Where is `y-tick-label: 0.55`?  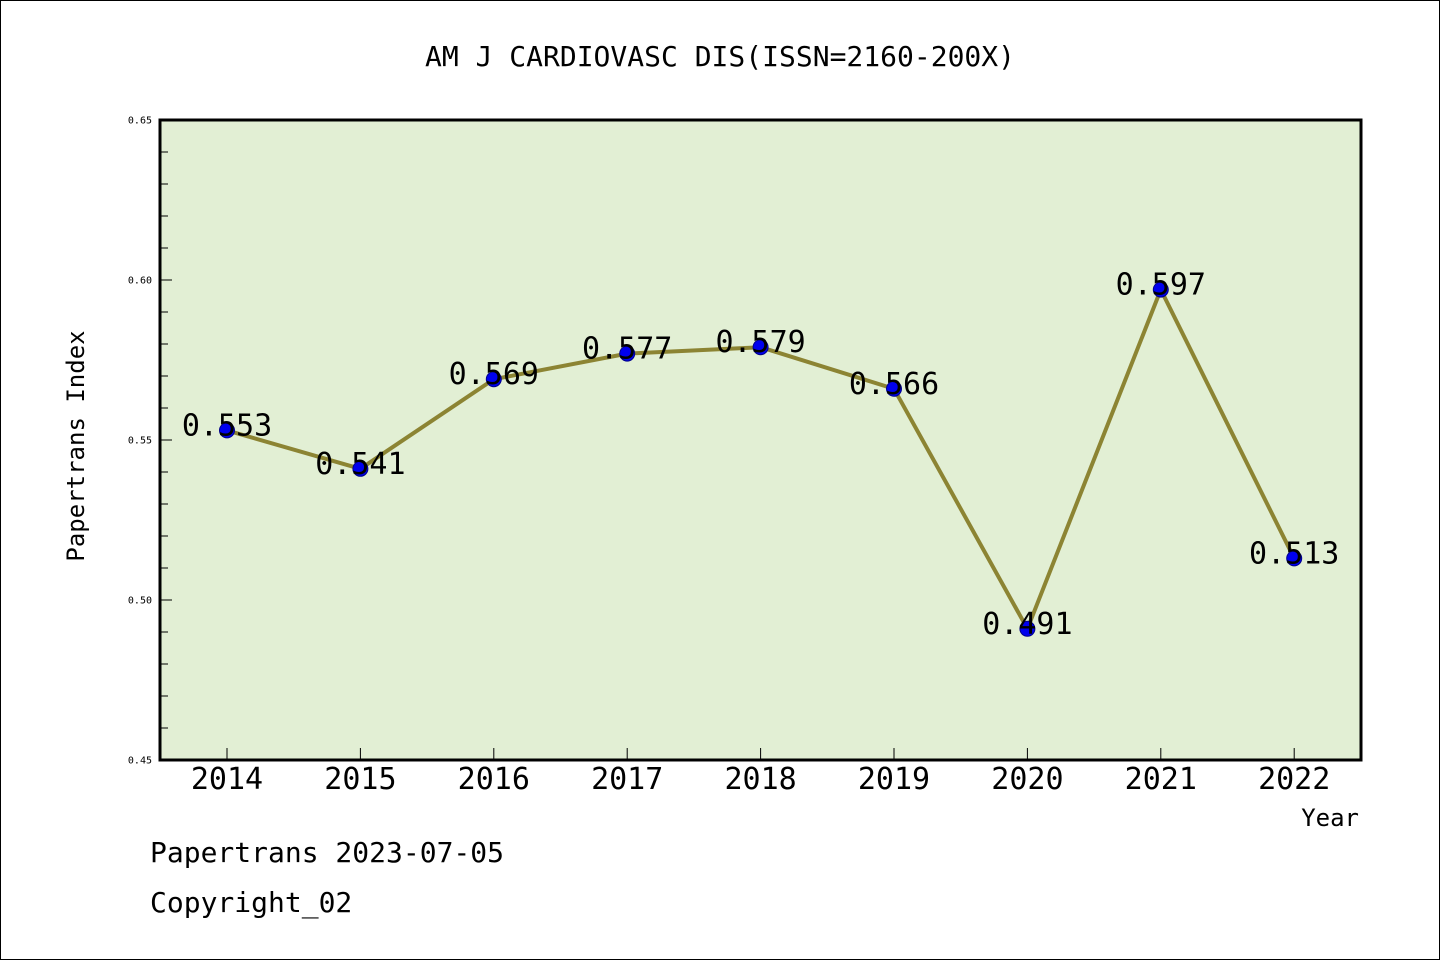
y-tick-label: 0.55 is located at coordinates (140, 441).